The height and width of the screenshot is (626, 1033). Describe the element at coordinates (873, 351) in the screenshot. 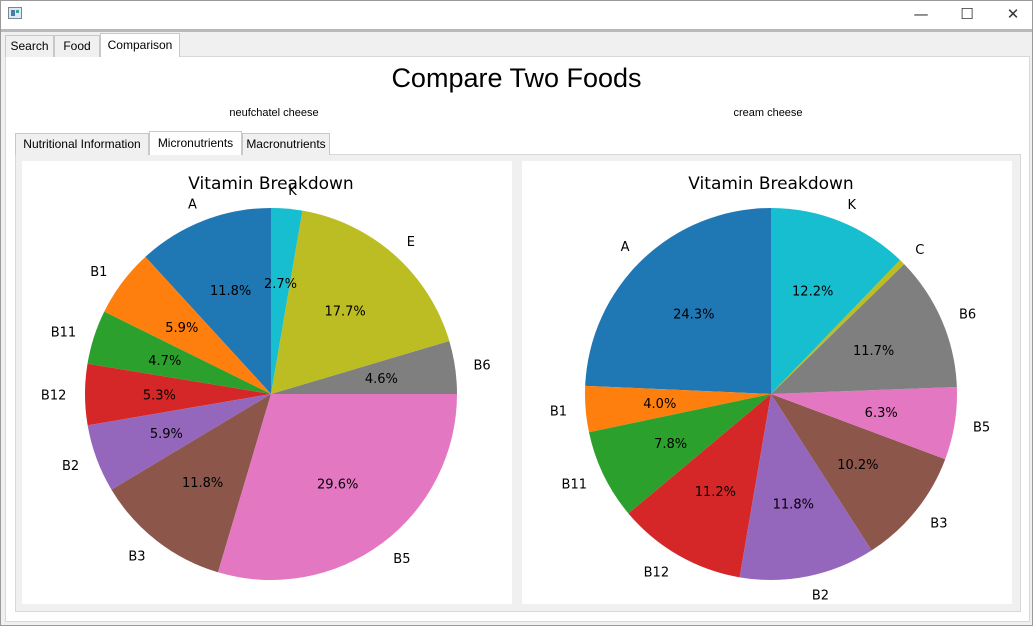

I see `slice-pct-b6: 11.7%` at that location.